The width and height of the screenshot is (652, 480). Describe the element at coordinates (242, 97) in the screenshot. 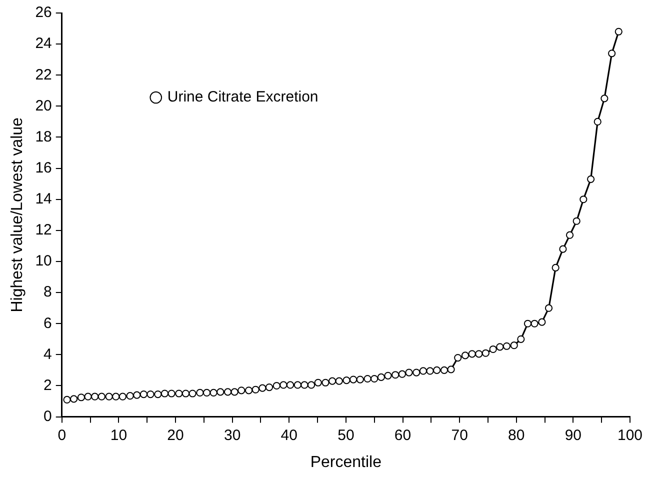

I see `legend-label: Urine Citrate Excretion` at that location.